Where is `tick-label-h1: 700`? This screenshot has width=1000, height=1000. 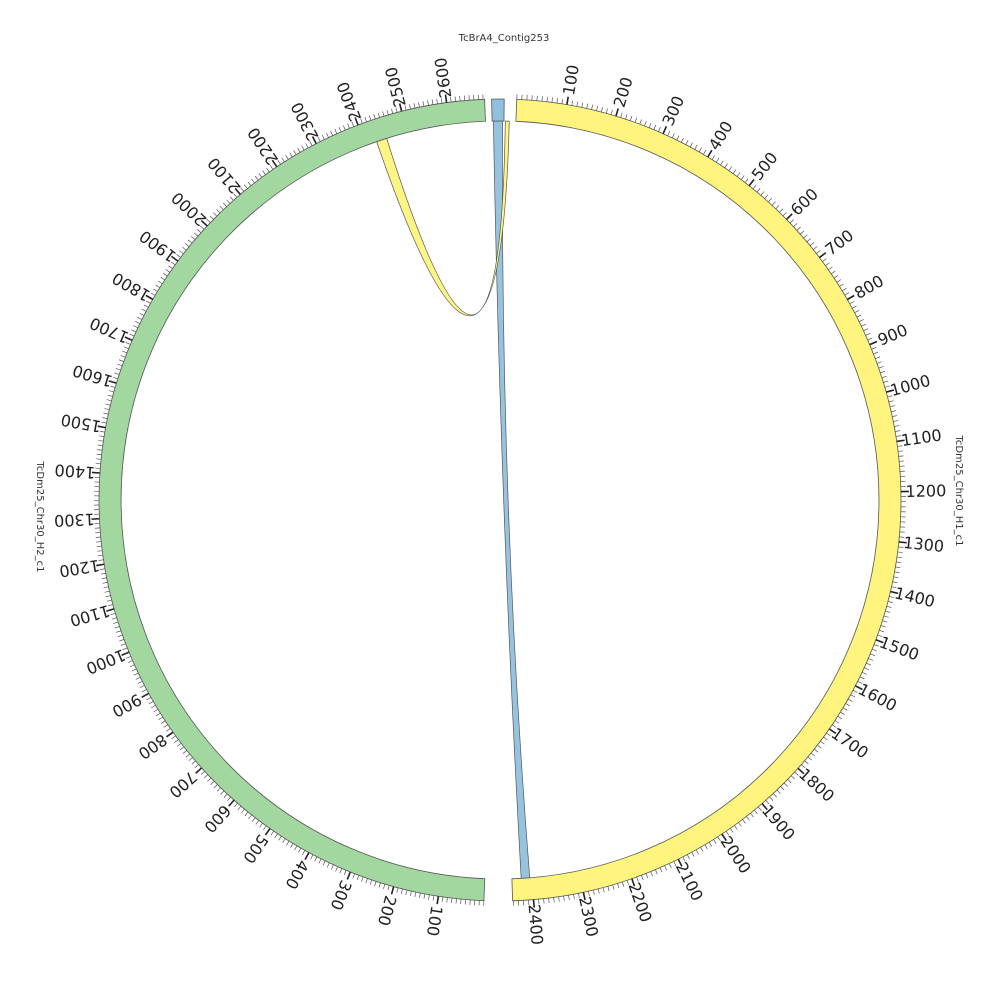 tick-label-h1: 700 is located at coordinates (839, 243).